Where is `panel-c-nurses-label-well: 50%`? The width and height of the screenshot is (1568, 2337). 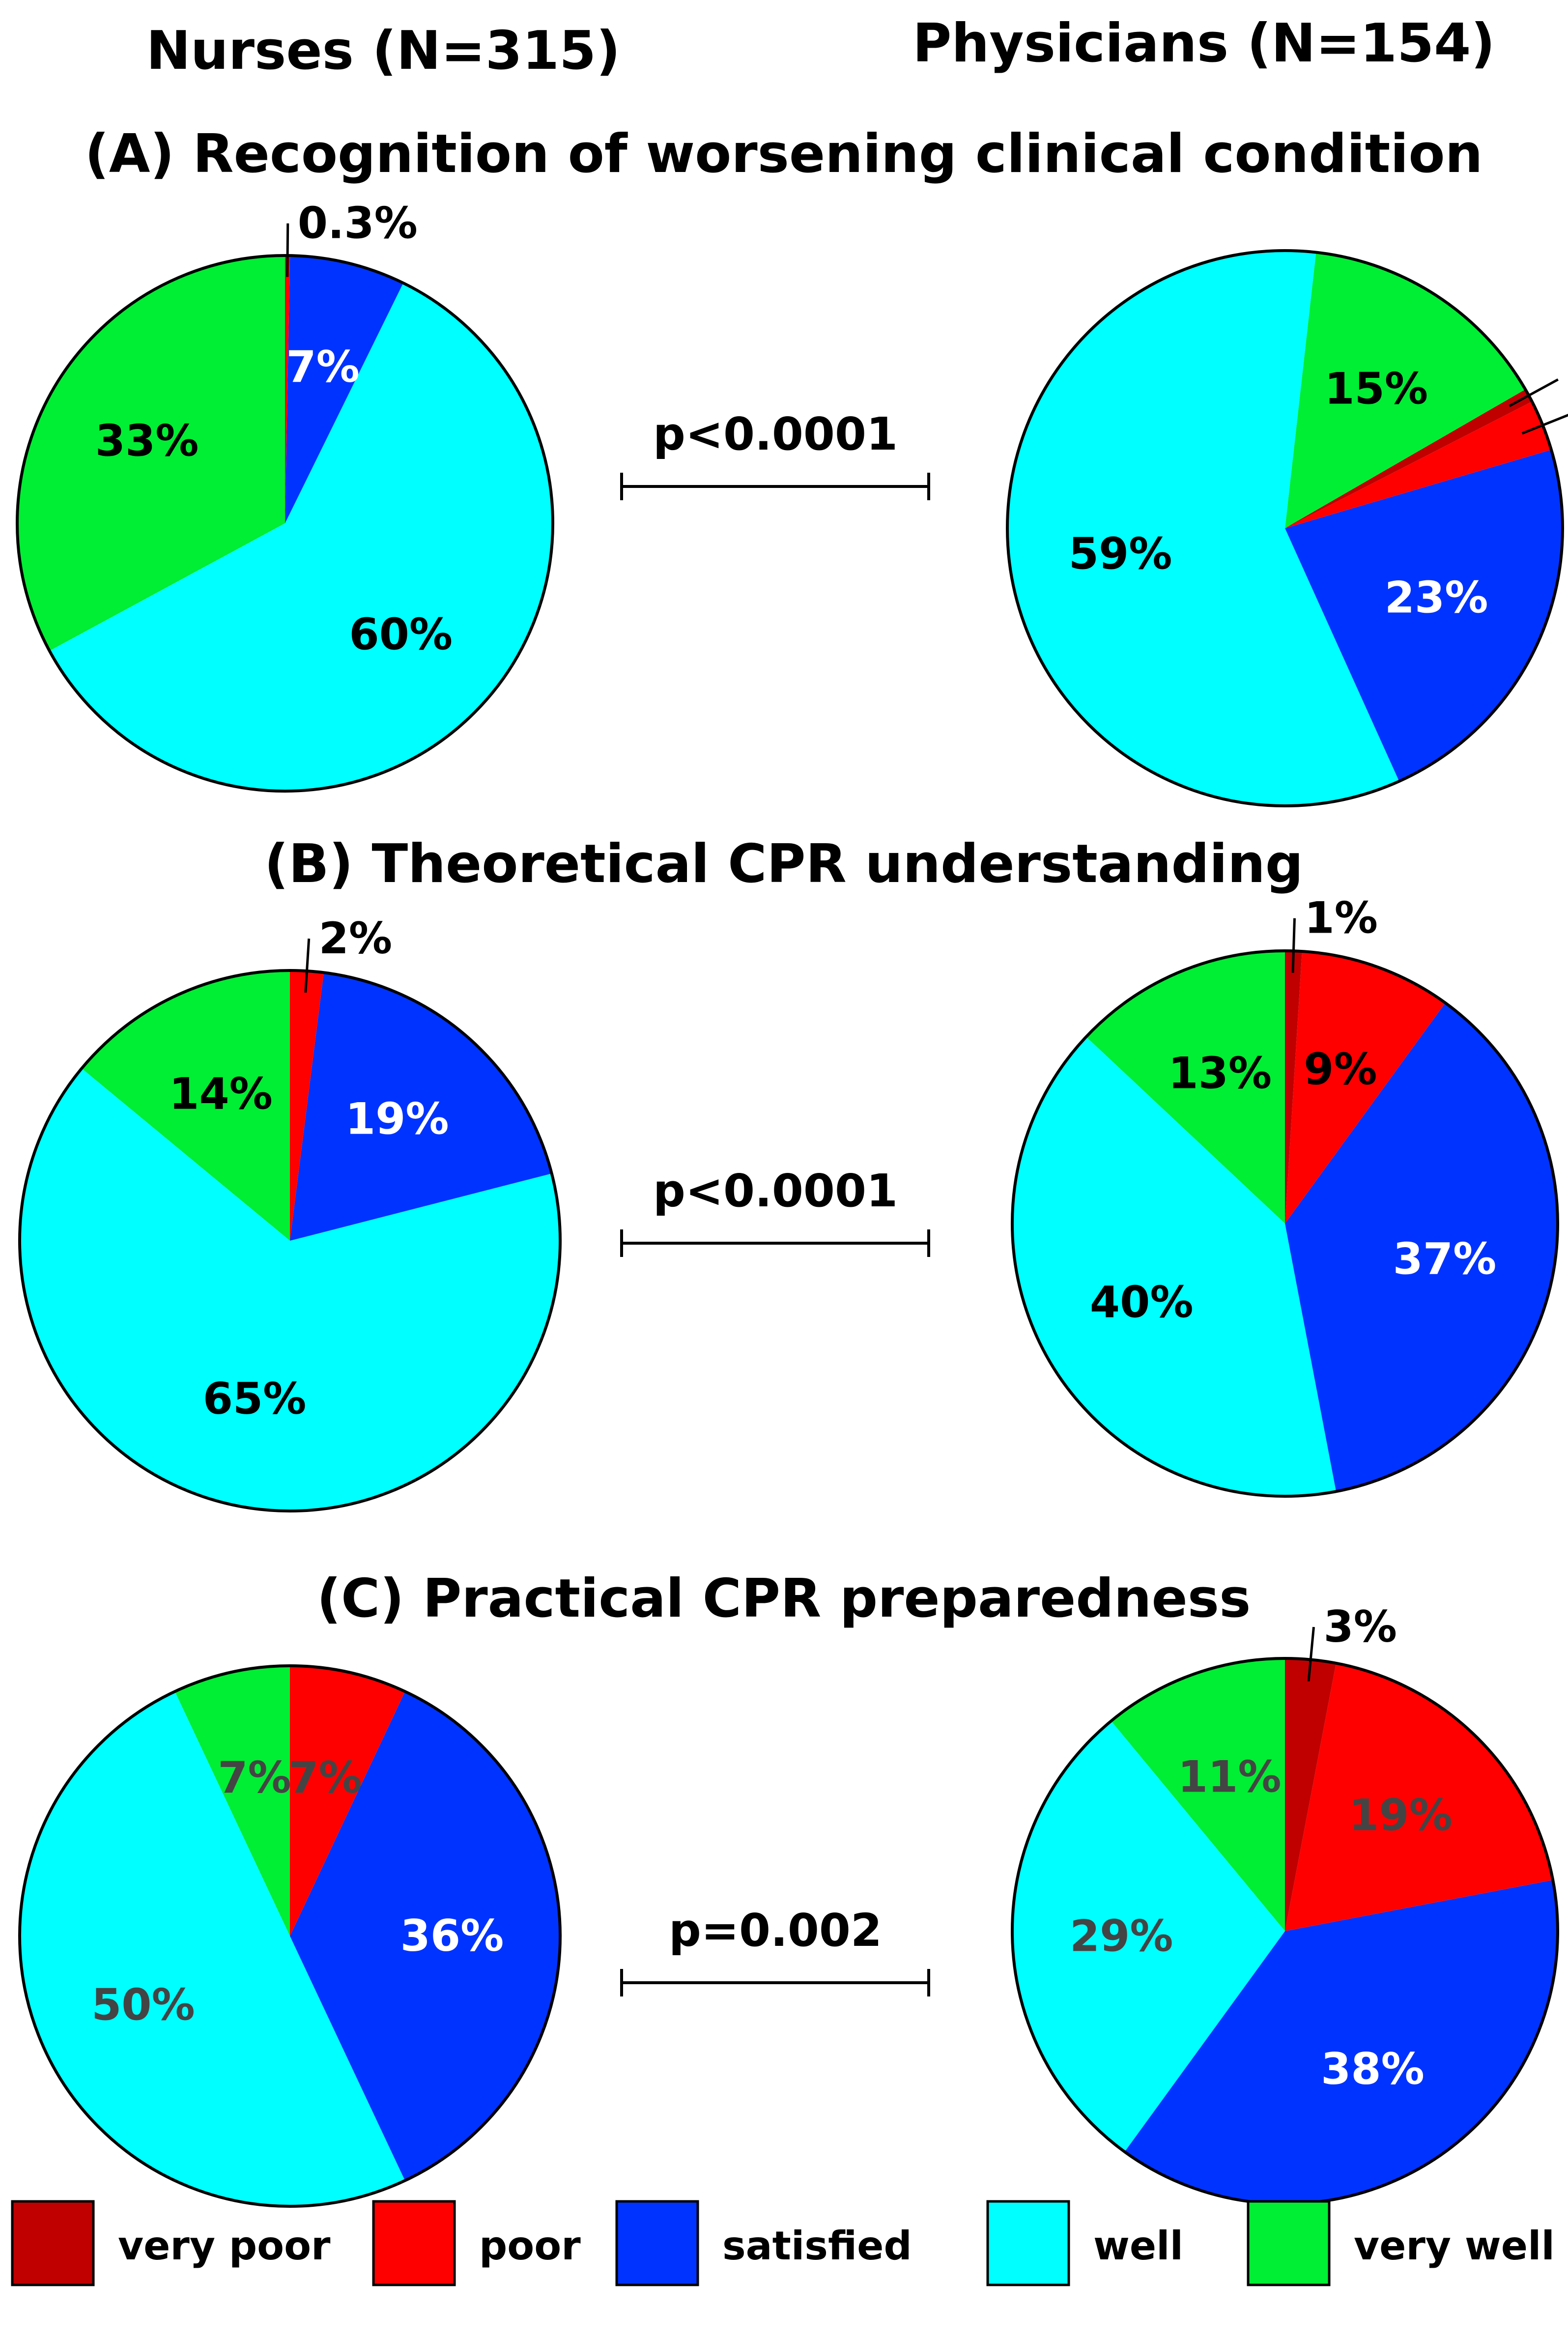
panel-c-nurses-label-well: 50% is located at coordinates (143, 2005).